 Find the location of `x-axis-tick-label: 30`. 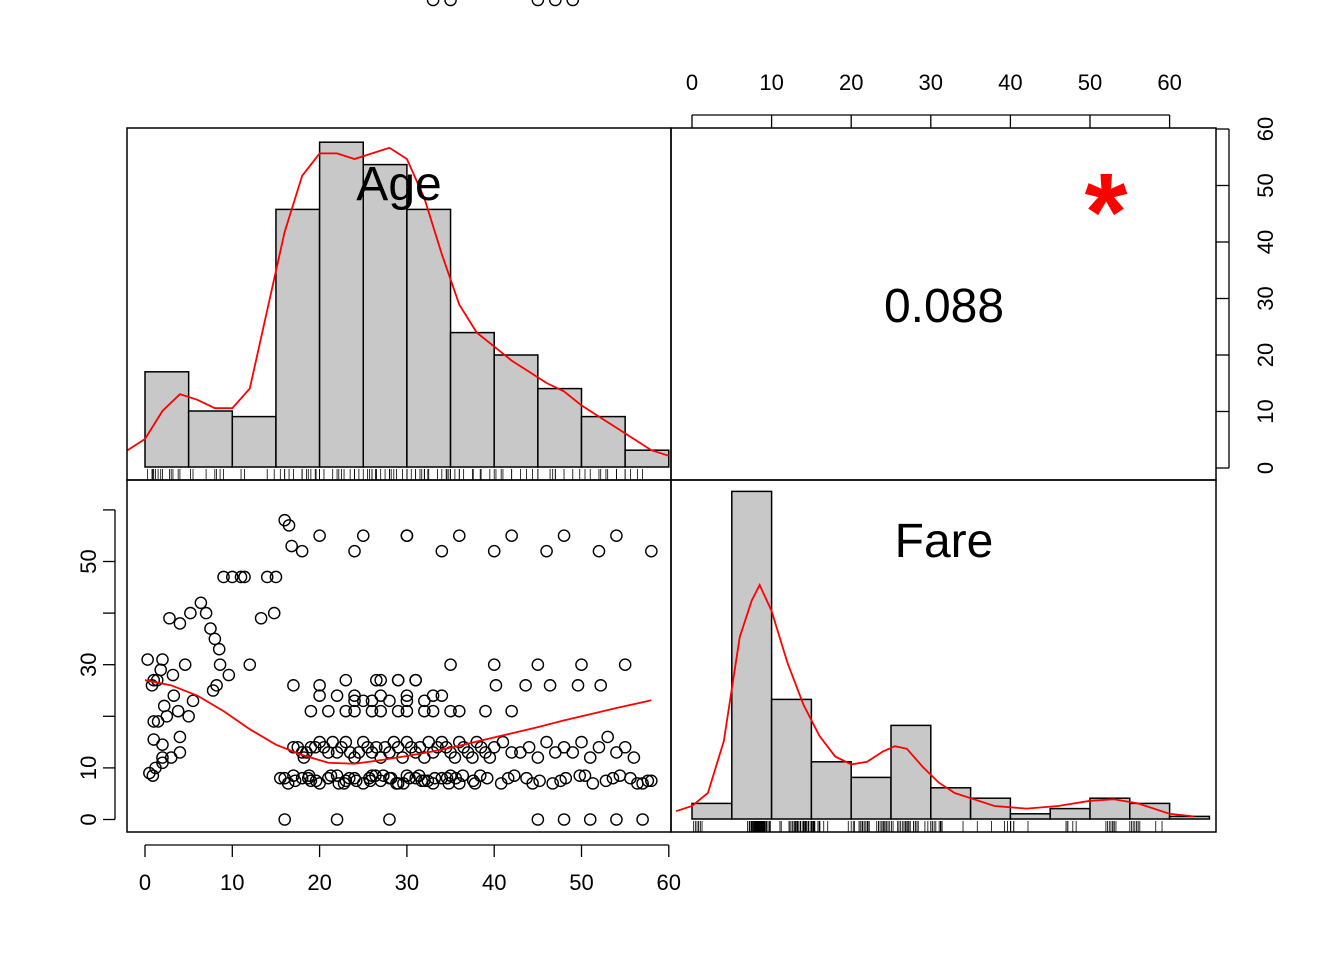

x-axis-tick-label: 30 is located at coordinates (407, 882).